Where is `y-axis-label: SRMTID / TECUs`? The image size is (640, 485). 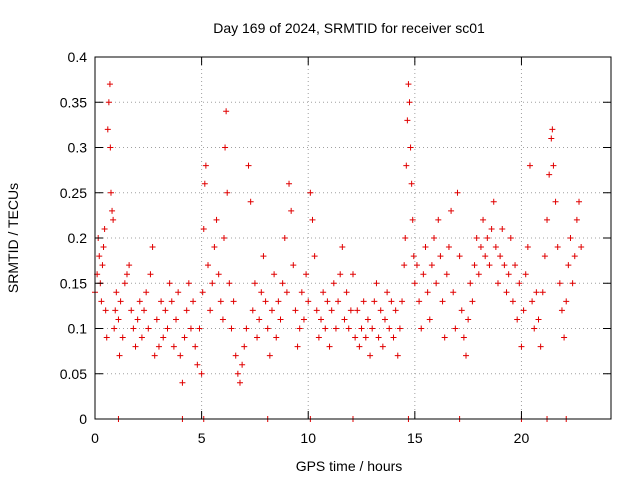
y-axis-label: SRMTID / TECUs is located at coordinates (13, 238).